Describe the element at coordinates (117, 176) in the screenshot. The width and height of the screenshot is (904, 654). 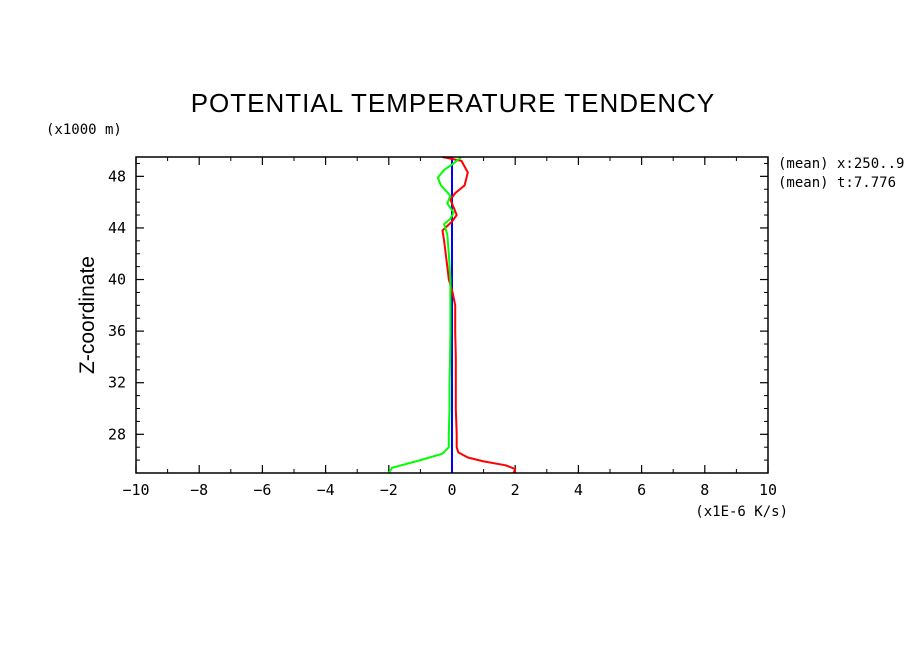
I see `y-tick-label: 48` at that location.